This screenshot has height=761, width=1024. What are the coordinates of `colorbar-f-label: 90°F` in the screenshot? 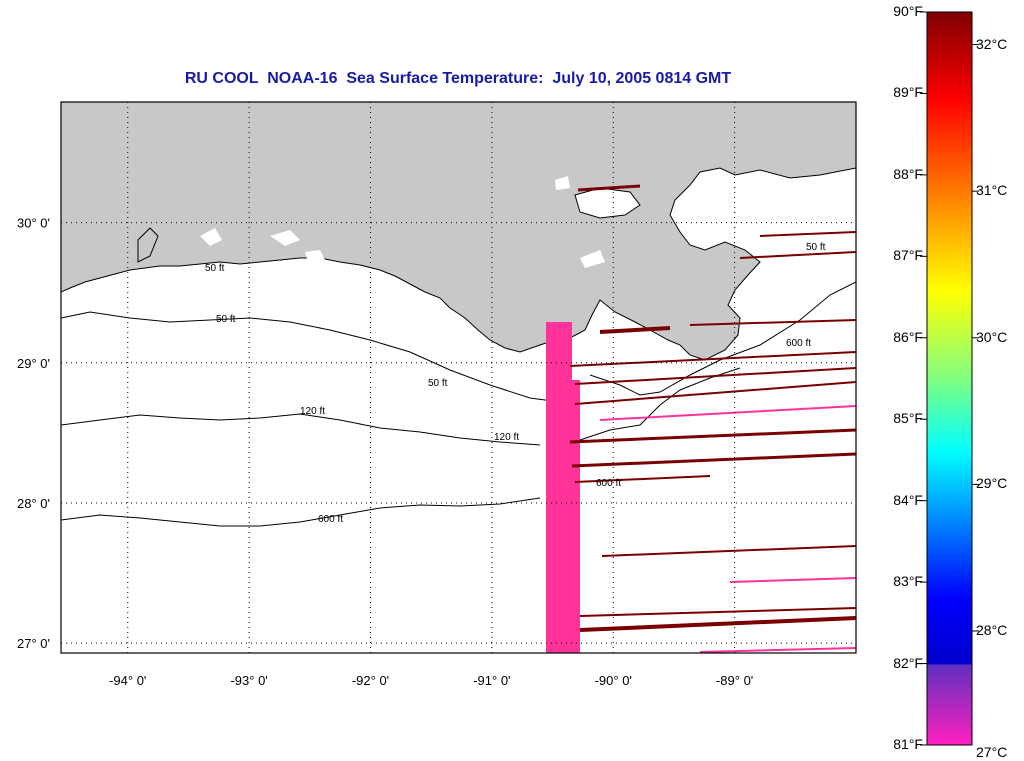 It's located at (908, 11).